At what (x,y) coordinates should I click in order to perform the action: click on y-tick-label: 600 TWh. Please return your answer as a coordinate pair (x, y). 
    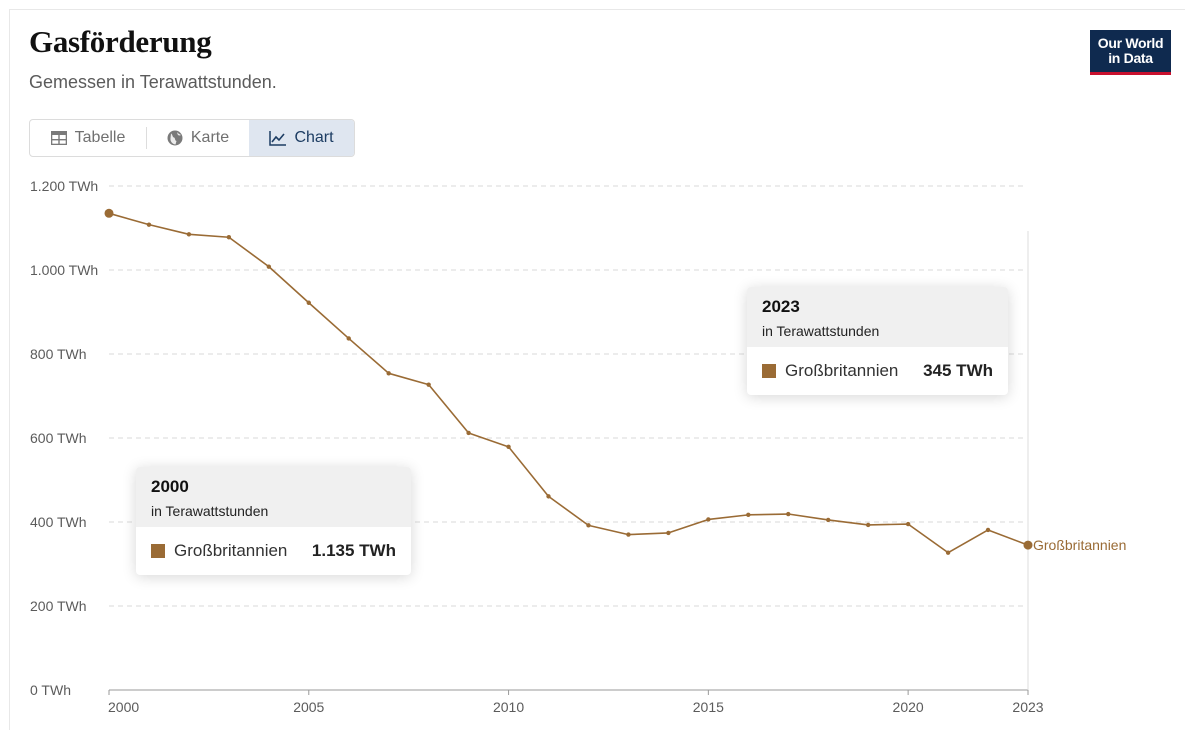
    Looking at the image, I should click on (58, 438).